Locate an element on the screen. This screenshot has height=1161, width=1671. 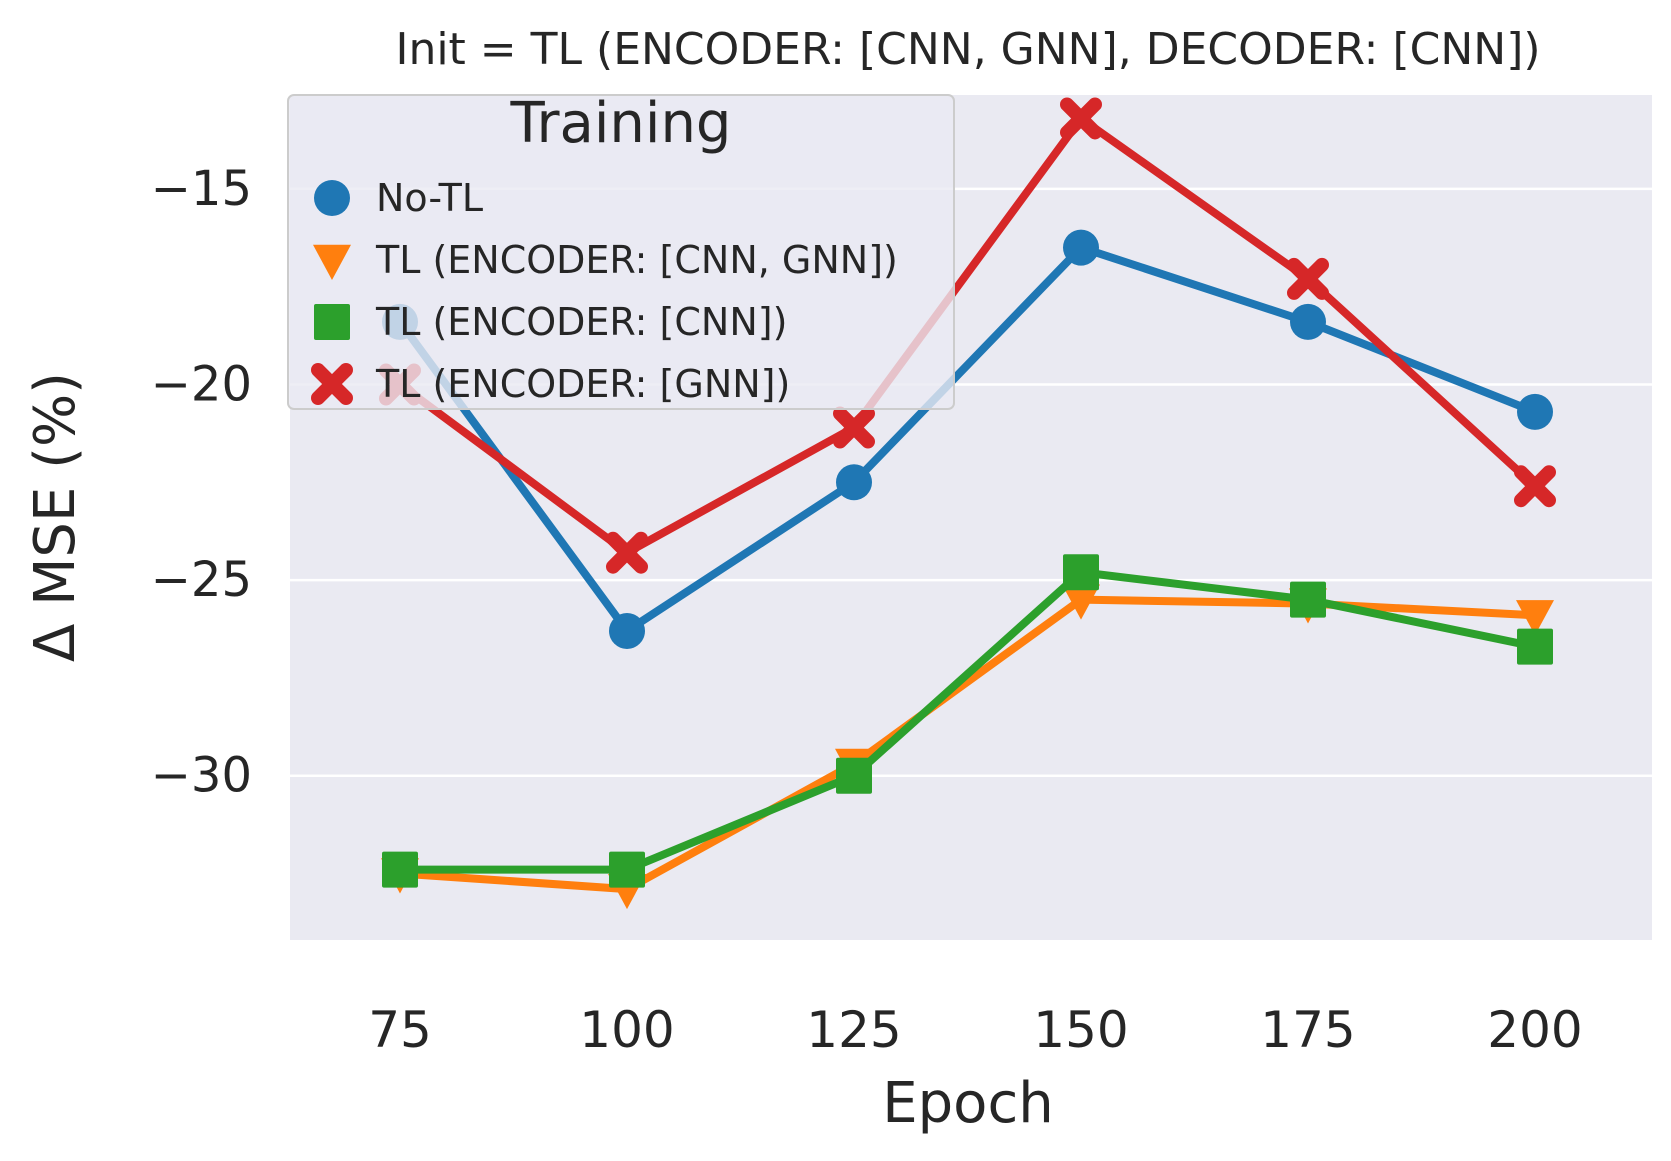
x-tick-labels: 75 100 125 150 175 200 is located at coordinates (975, 1030).